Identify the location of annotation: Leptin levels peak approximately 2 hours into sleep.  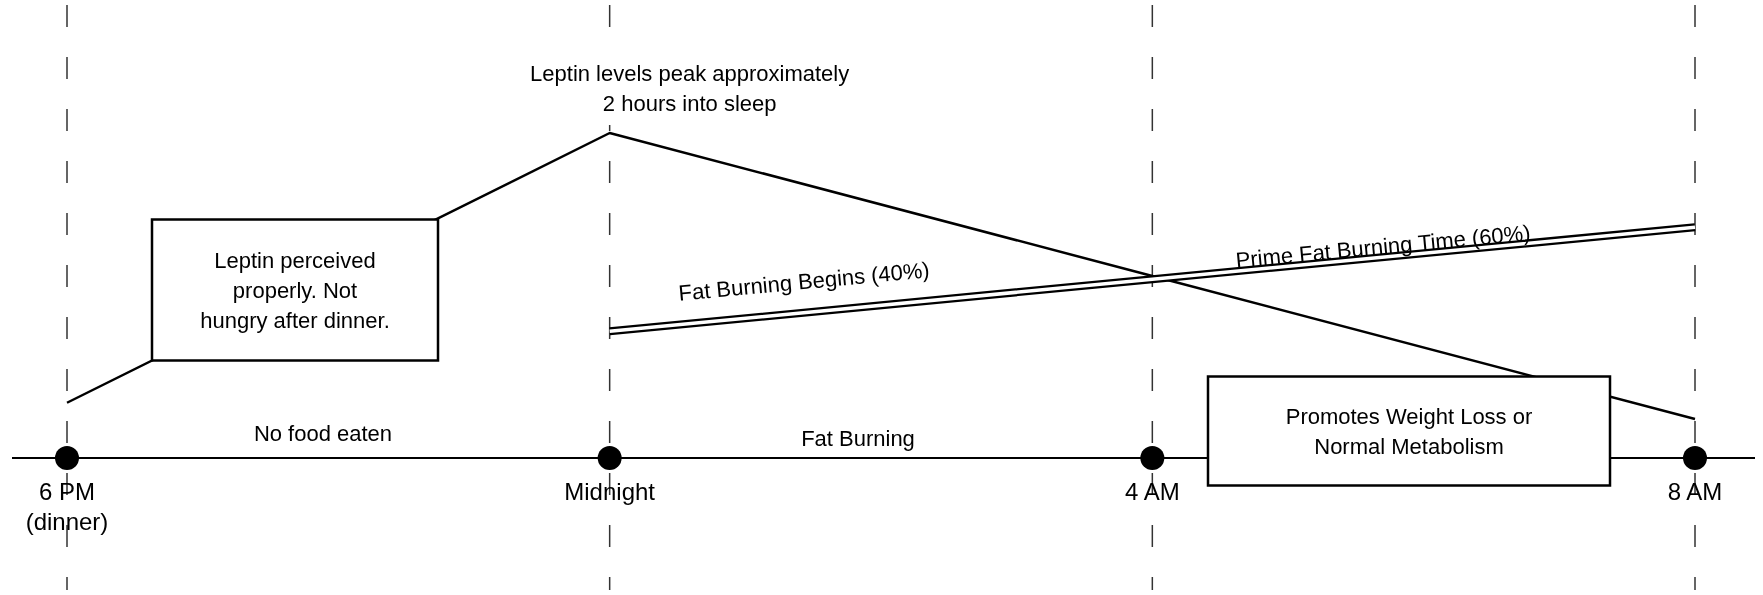
(690, 88).